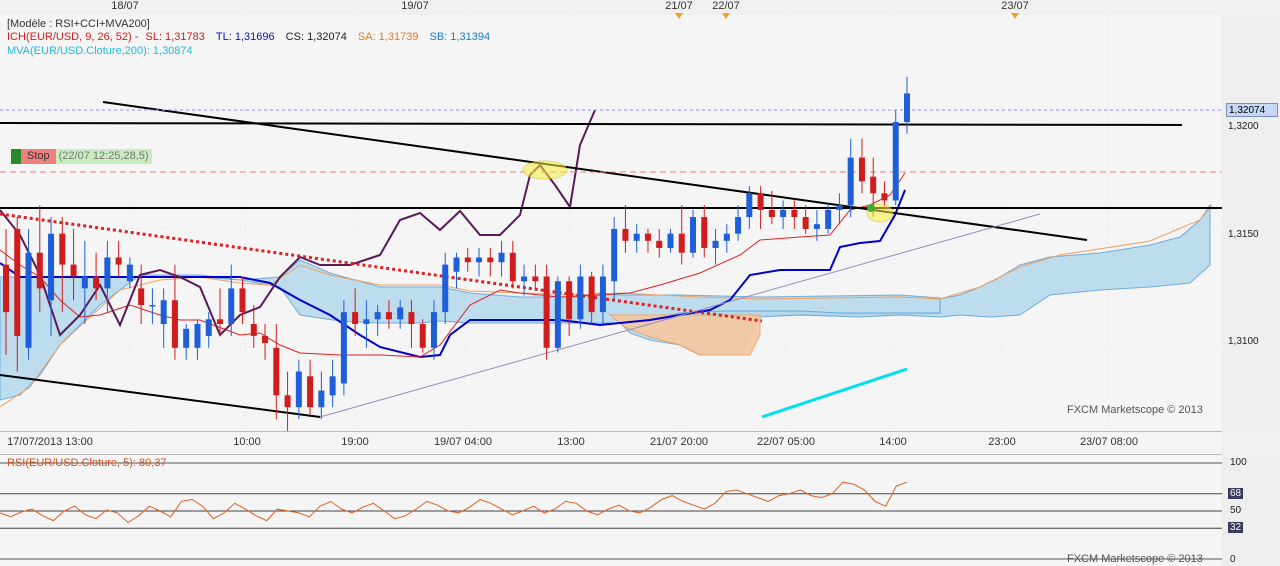 The height and width of the screenshot is (566, 1280). What do you see at coordinates (463, 442) in the screenshot?
I see `time-tick-label: 19/07 04:00` at bounding box center [463, 442].